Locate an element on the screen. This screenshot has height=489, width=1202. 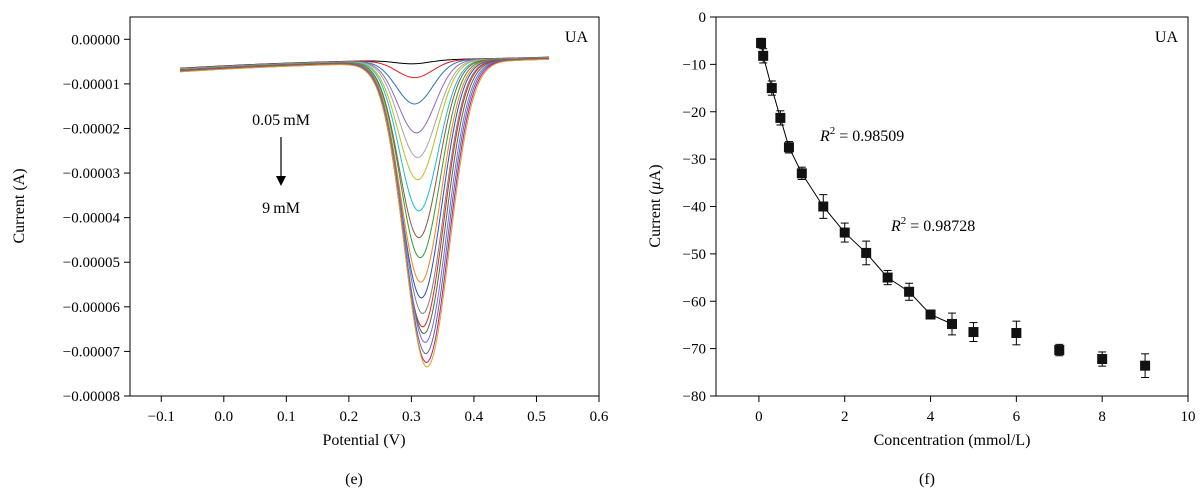
y-tick-label: −80 is located at coordinates (694, 397).